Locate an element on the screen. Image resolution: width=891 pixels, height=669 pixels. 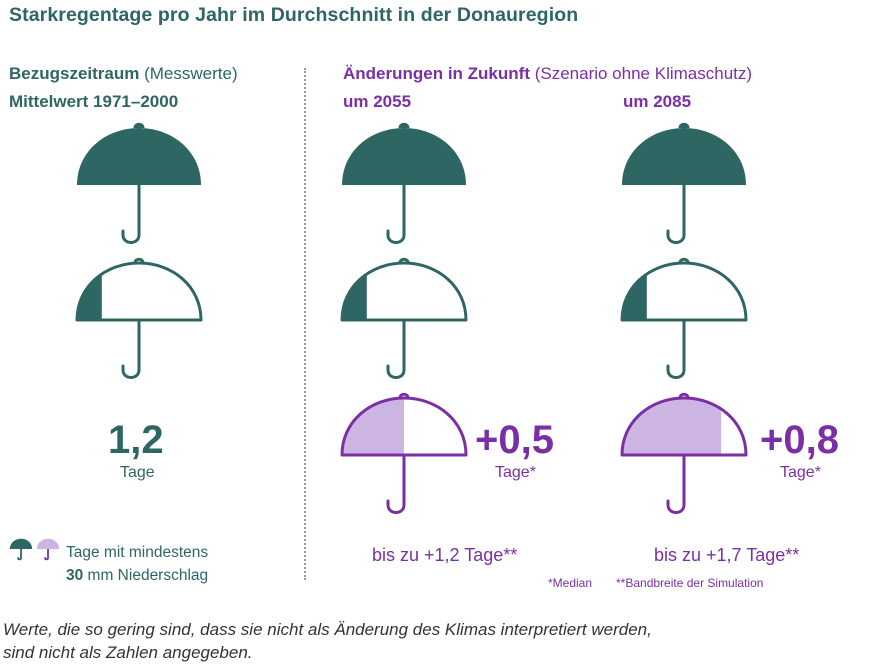
legend-line2: 30 mm Niederschlag is located at coordinates (137, 575).